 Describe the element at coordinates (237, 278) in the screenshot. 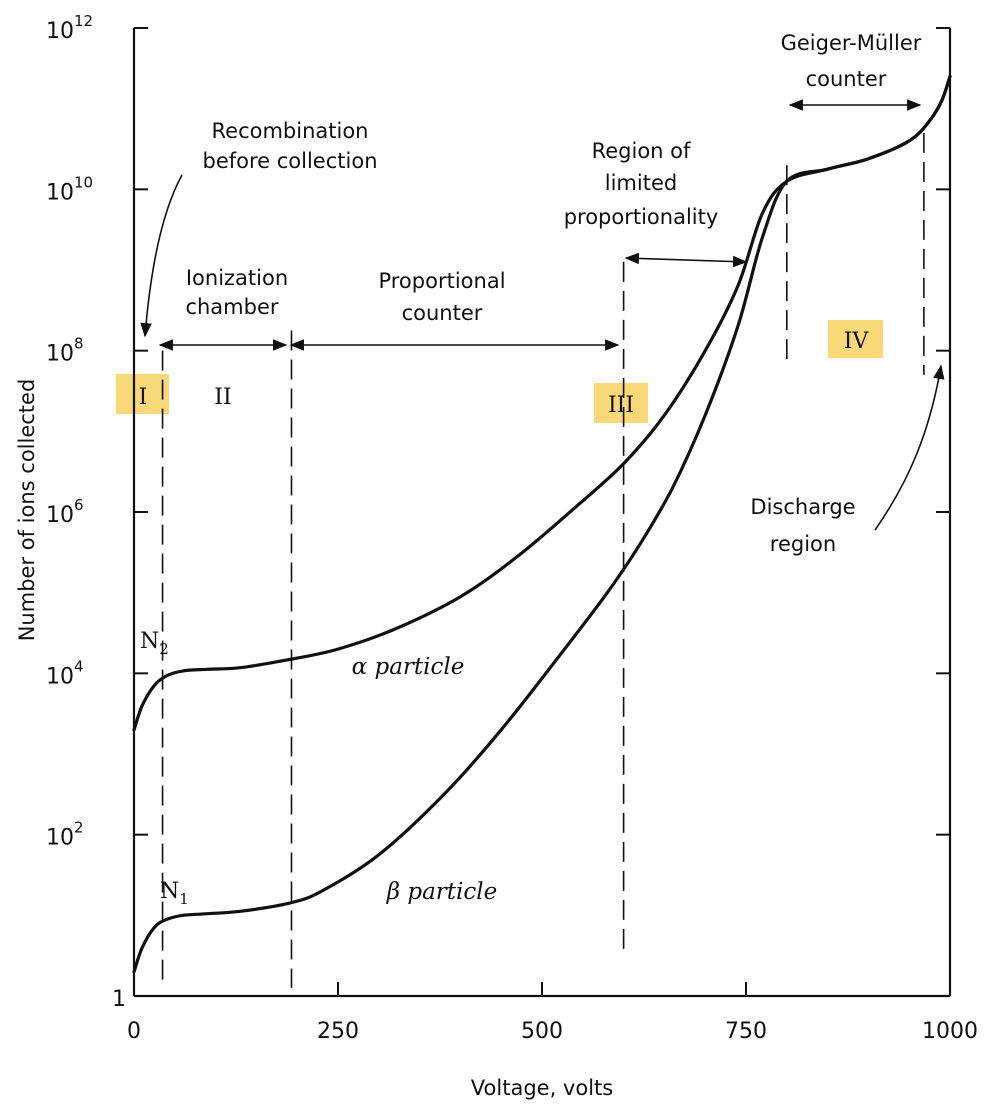

I see `ionization-label-line1: Ionization` at that location.